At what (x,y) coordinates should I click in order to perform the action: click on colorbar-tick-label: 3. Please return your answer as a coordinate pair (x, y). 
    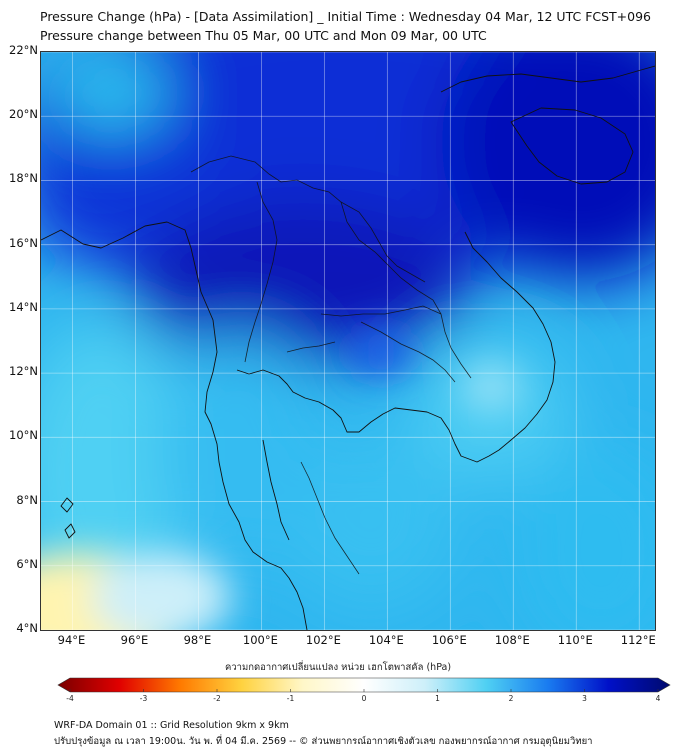
    Looking at the image, I should click on (584, 698).